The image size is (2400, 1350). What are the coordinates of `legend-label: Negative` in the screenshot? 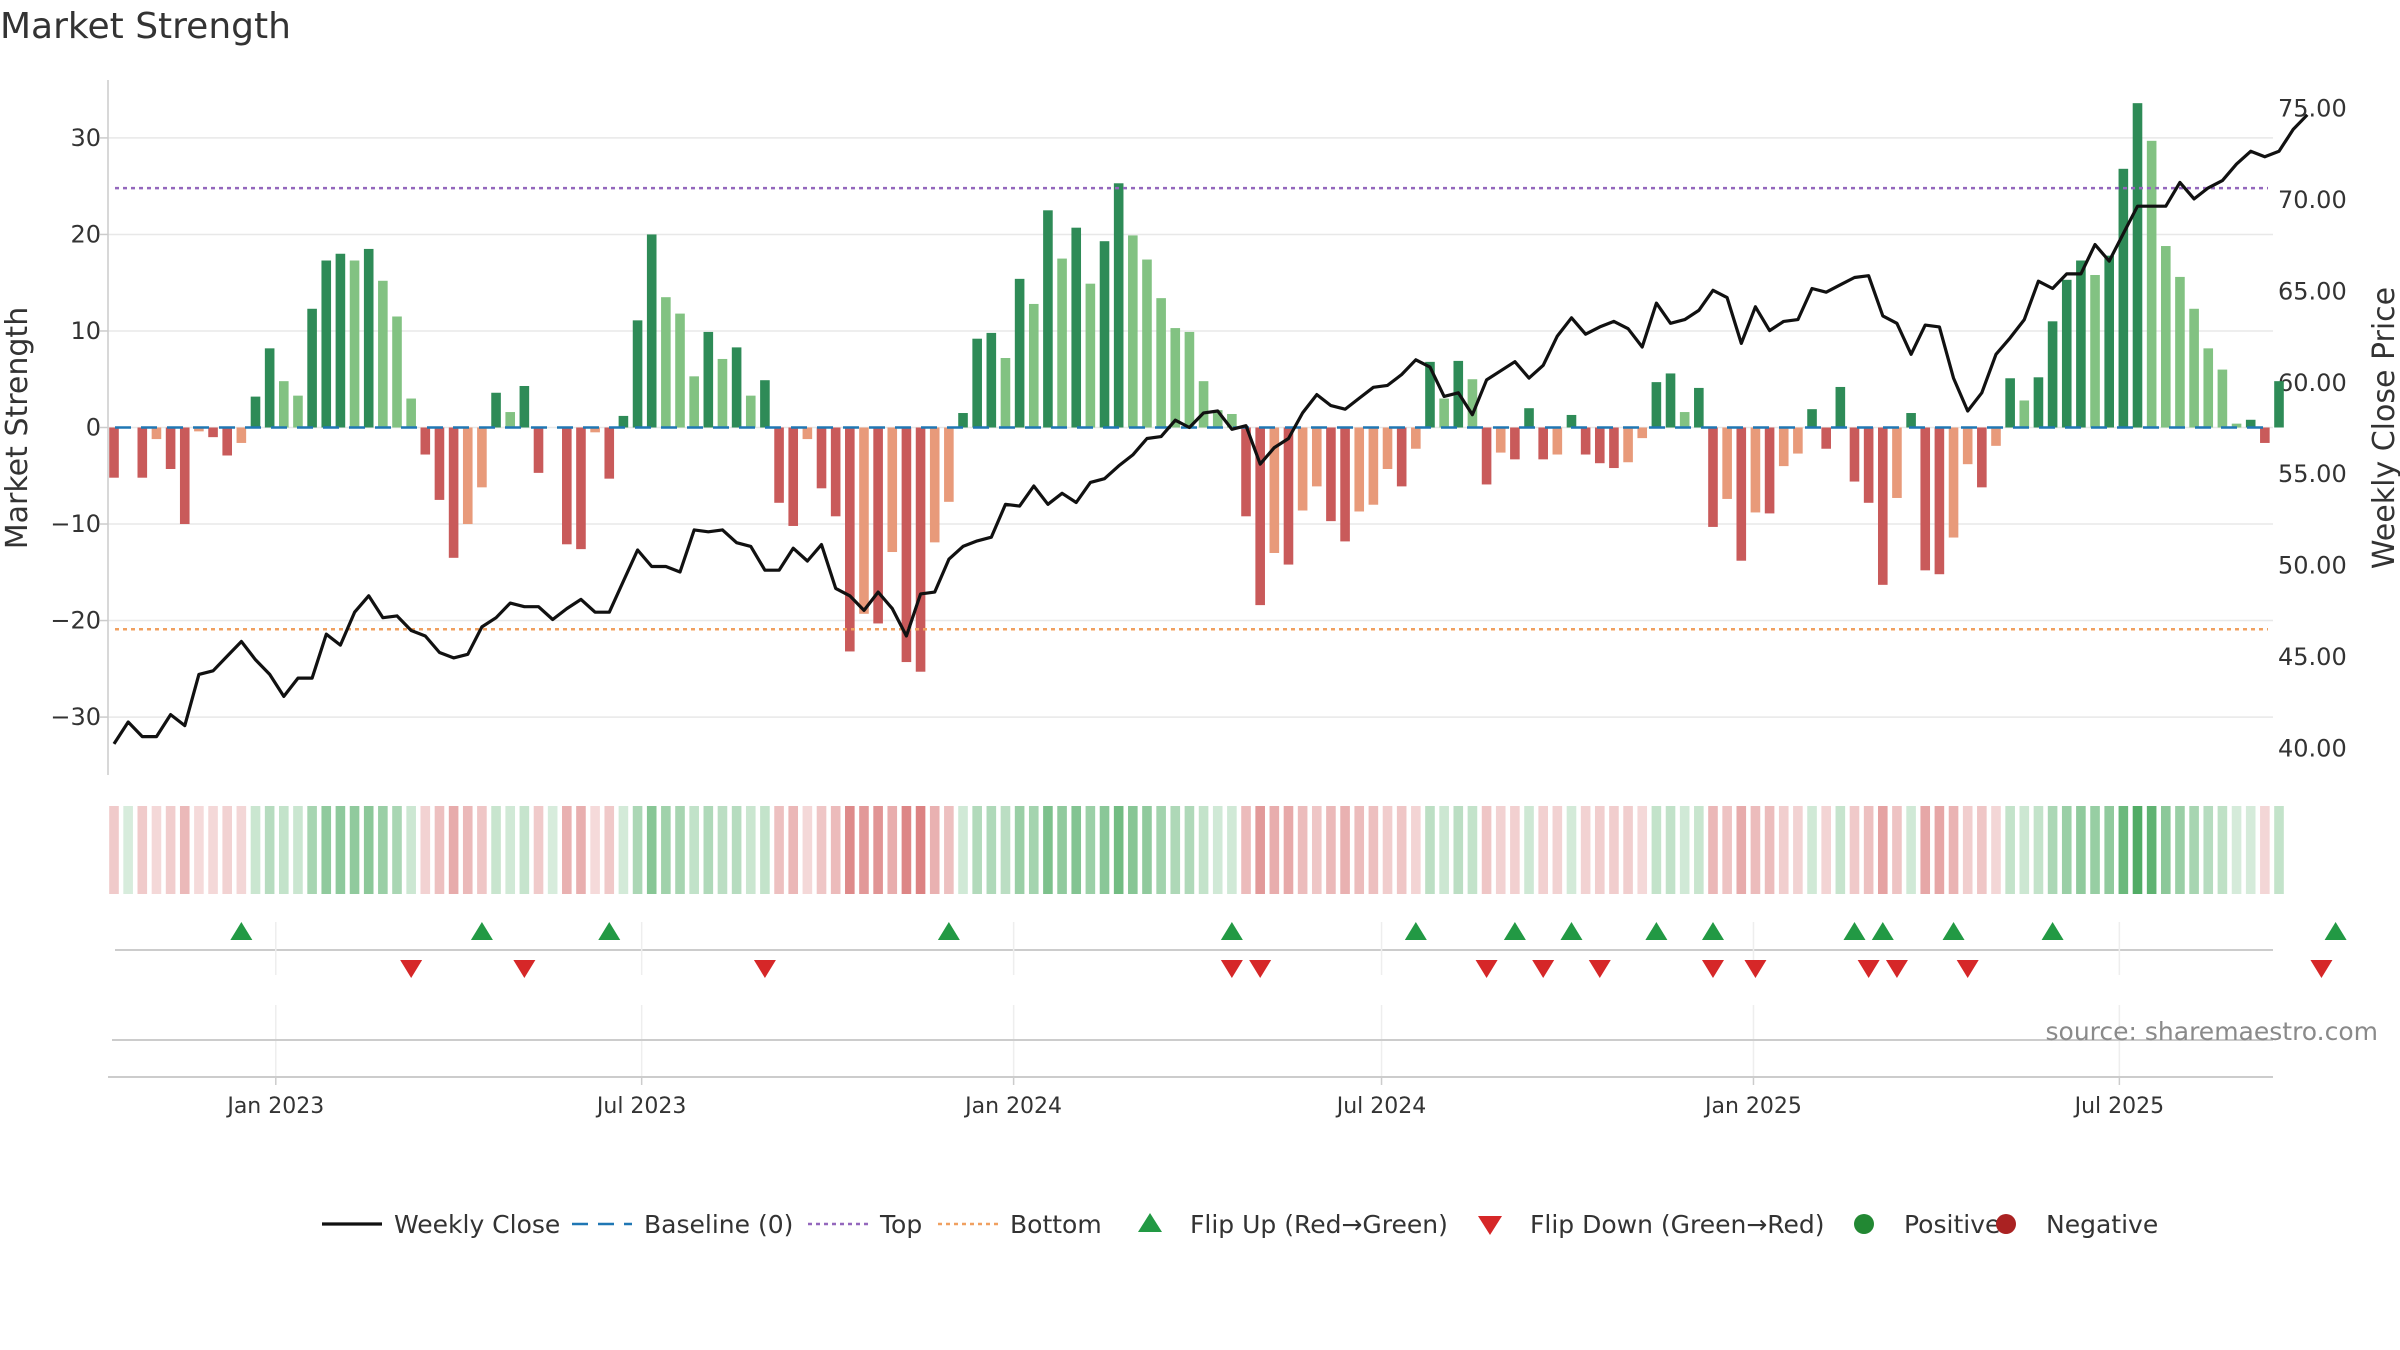 It's located at (2102, 1224).